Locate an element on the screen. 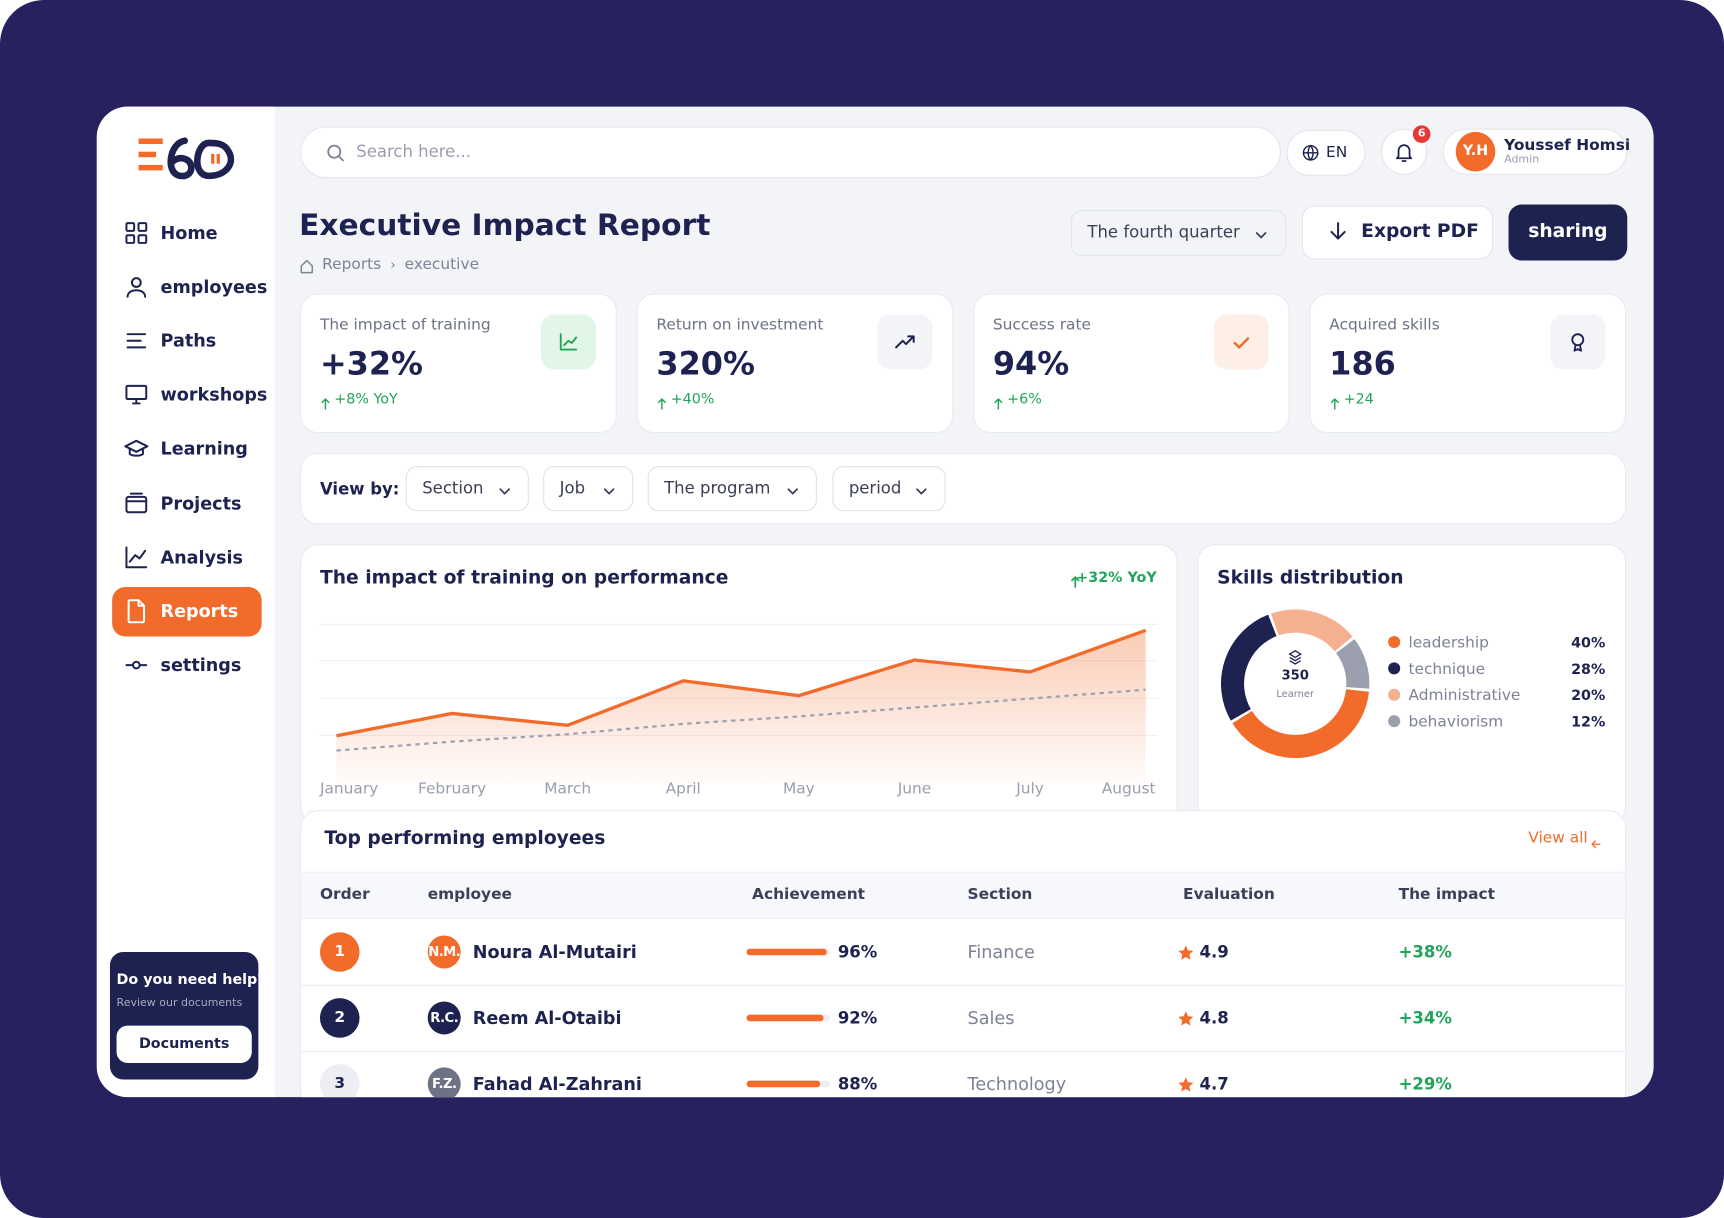  trend-up-icon is located at coordinates (325, 402).